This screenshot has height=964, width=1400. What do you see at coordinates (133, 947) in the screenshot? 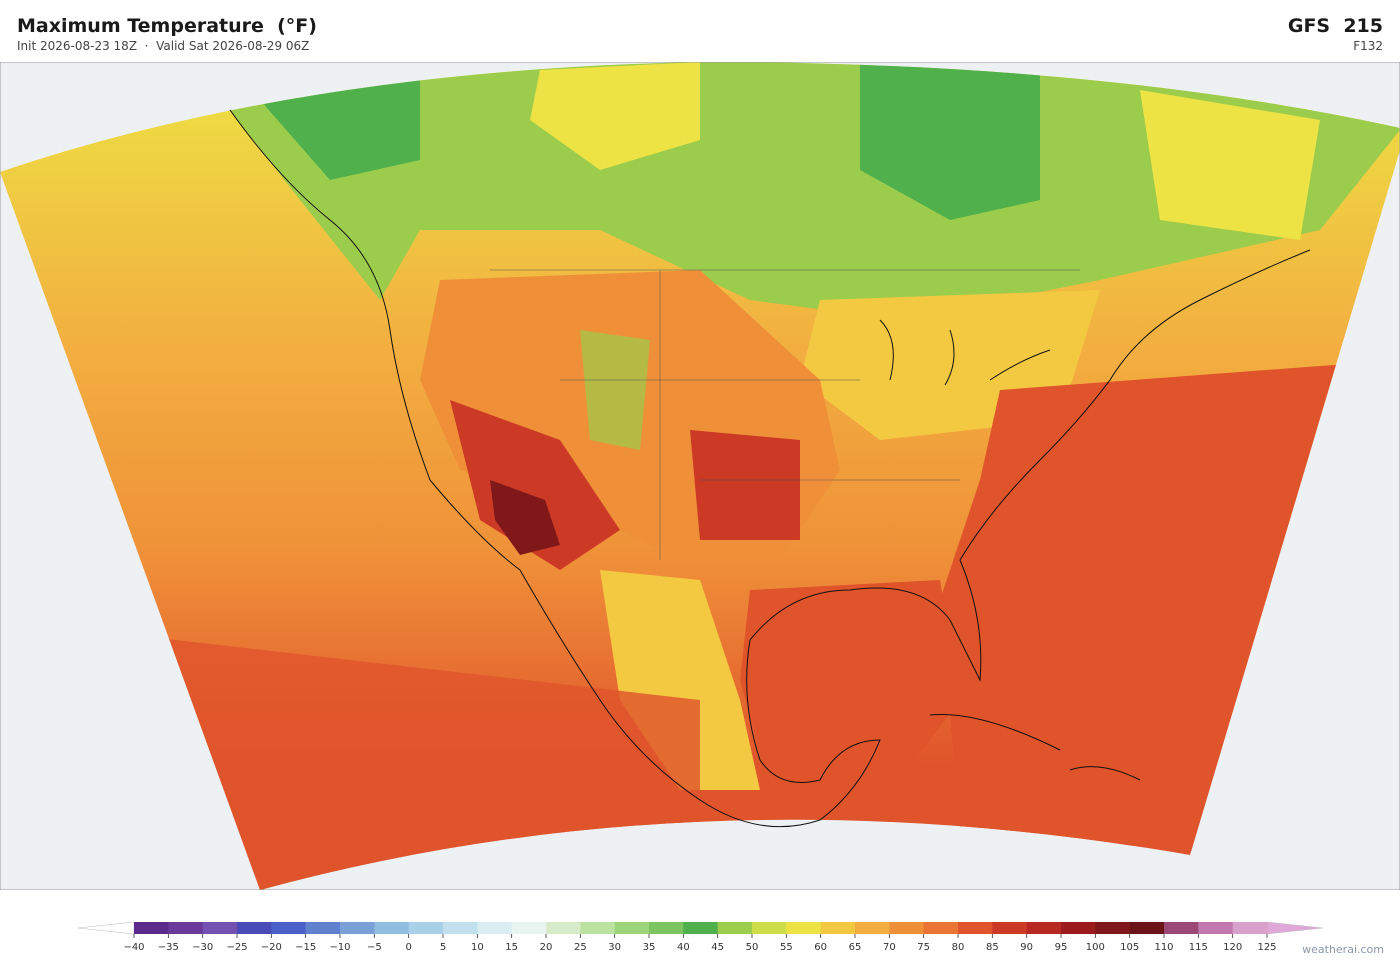
I see `colorbar-tick-label: −40` at bounding box center [133, 947].